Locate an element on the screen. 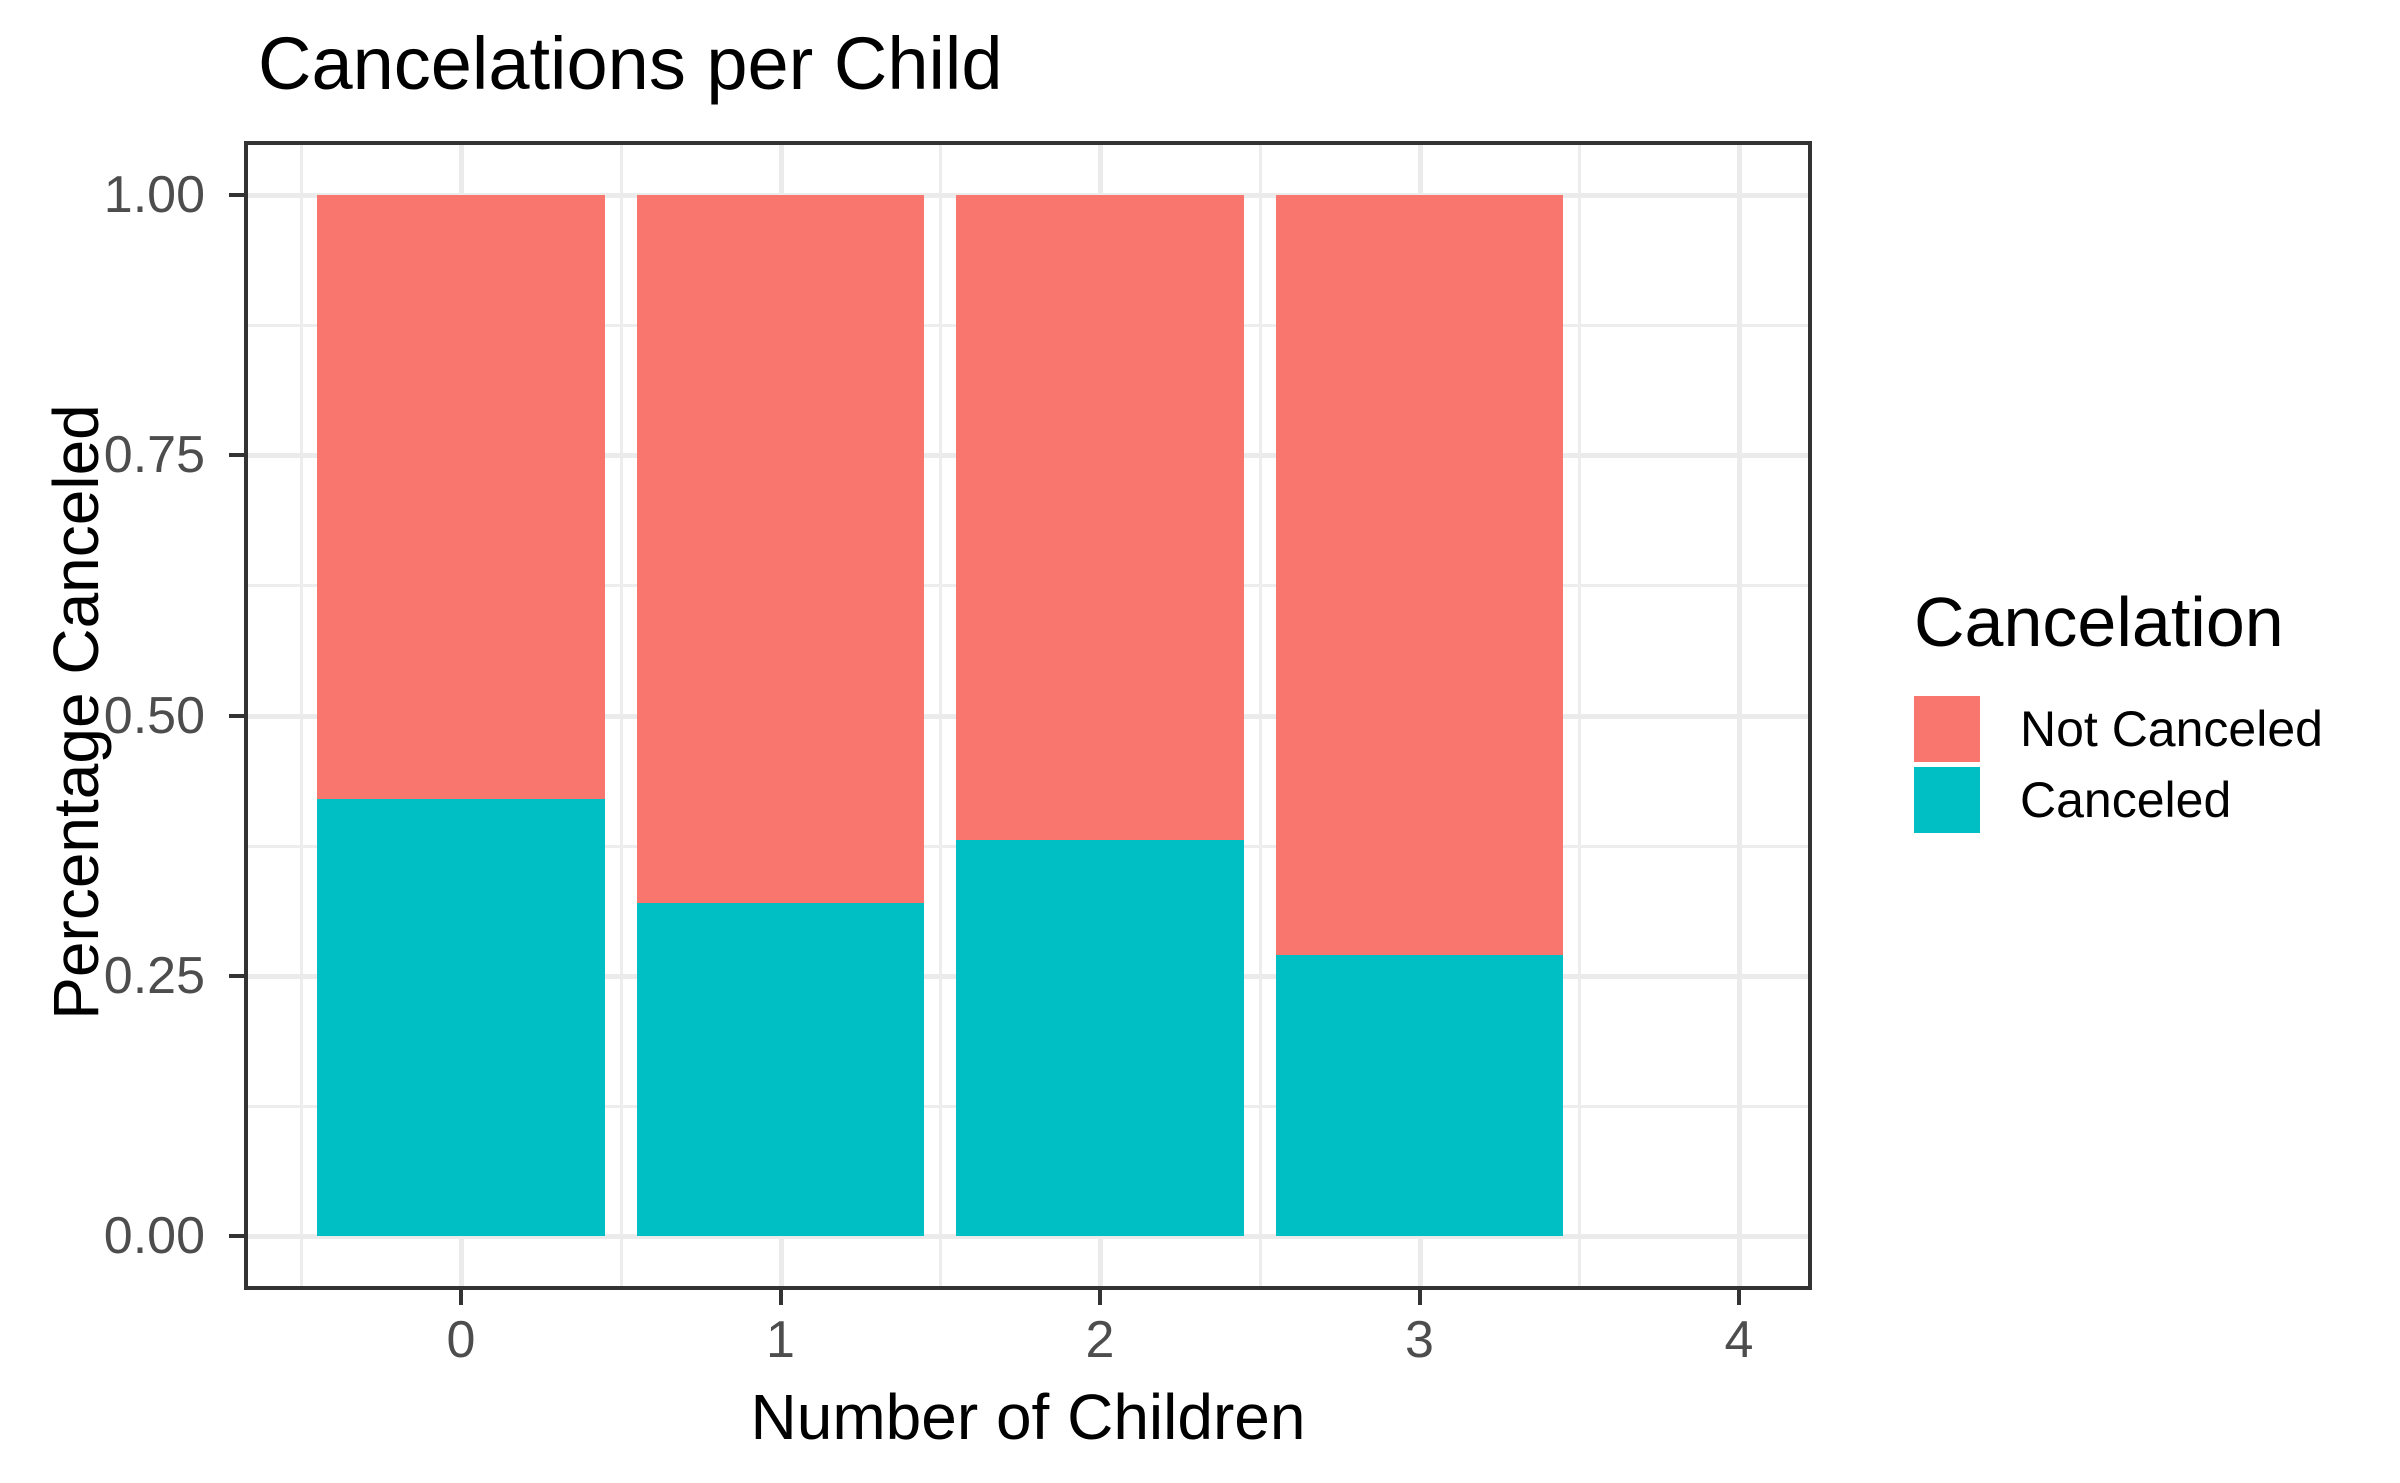  bar-segment-not-canceled-x1 is located at coordinates (780, 549).